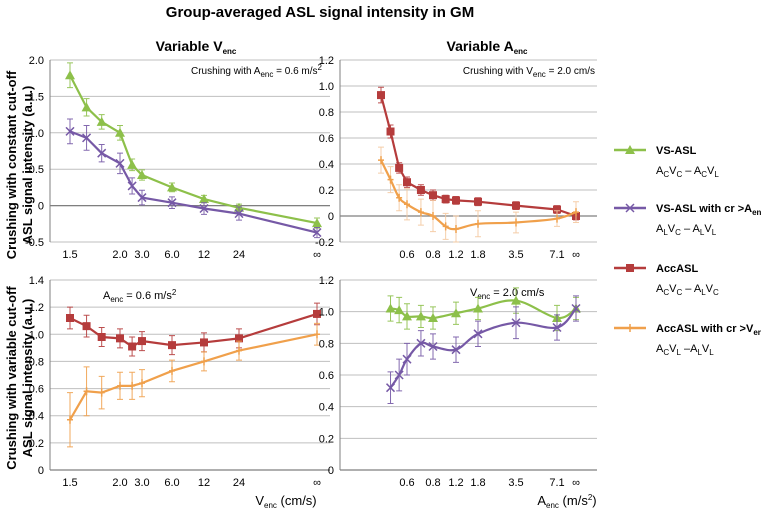  I want to click on legend-swatch-marker, so click(630, 208).